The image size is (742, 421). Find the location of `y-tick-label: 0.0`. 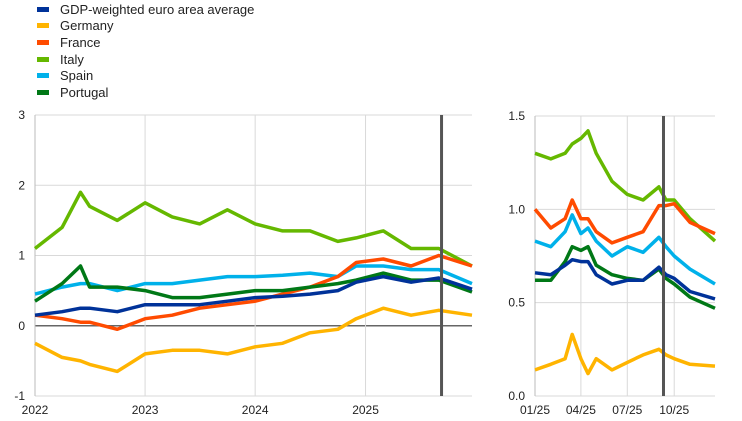

y-tick-label: 0.0 is located at coordinates (516, 396).